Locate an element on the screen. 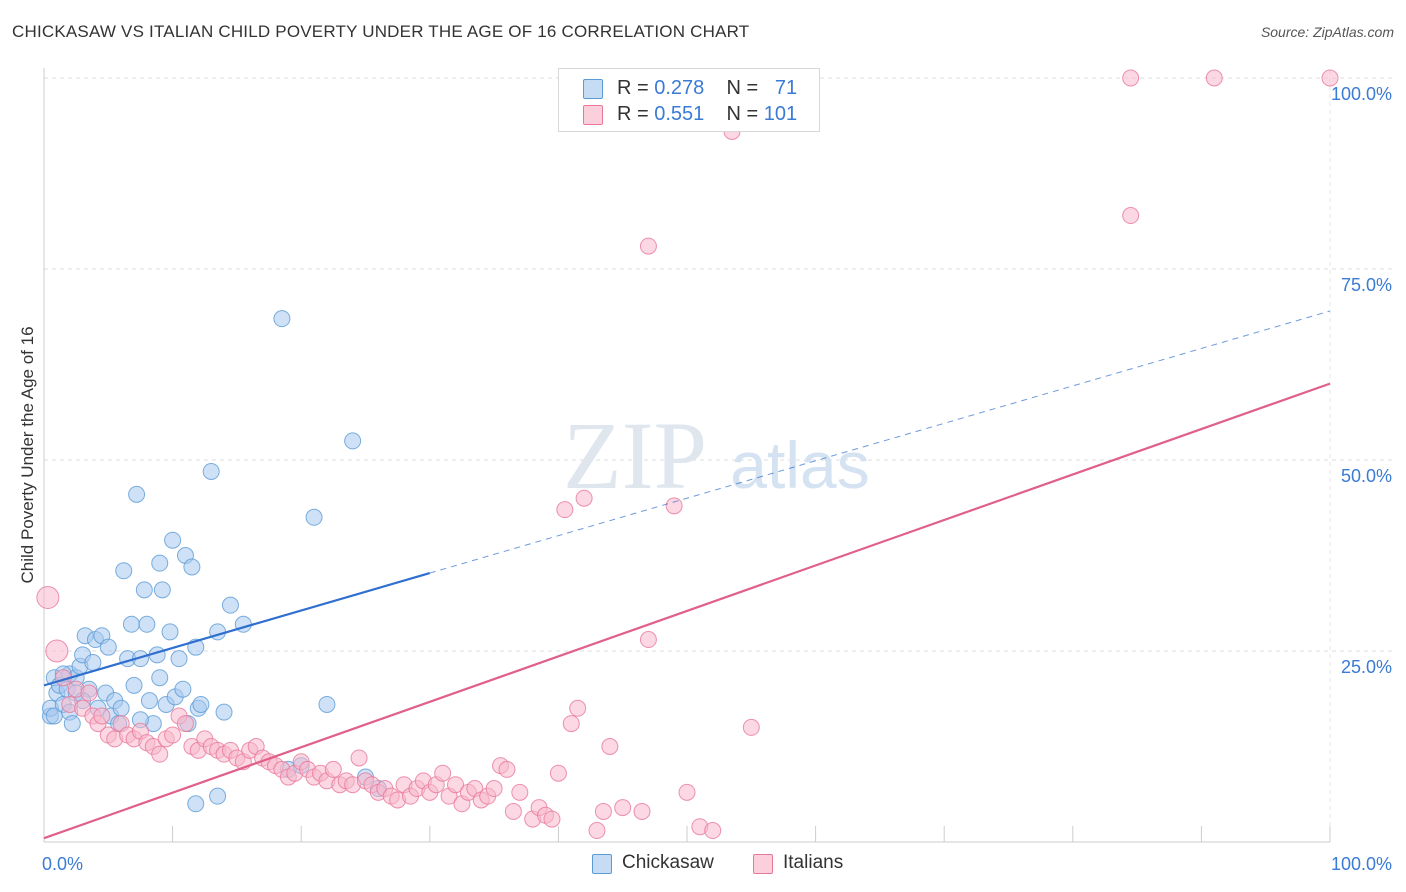 The width and height of the screenshot is (1406, 892). legend-swatch-chickasaw is located at coordinates (593, 89).